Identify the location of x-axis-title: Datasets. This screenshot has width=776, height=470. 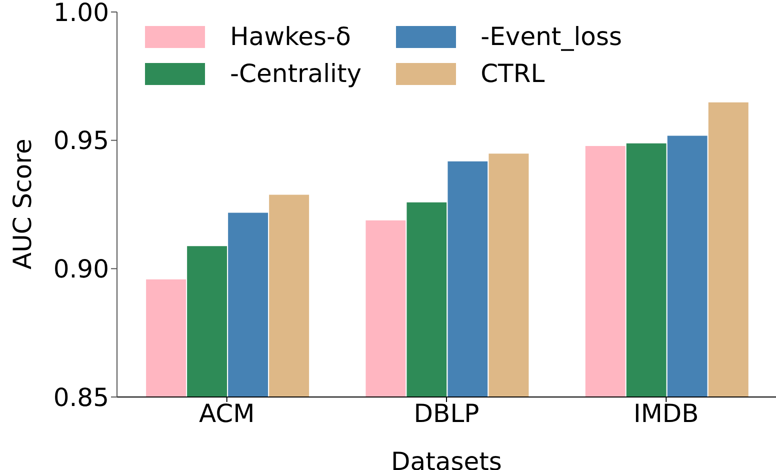
(446, 458).